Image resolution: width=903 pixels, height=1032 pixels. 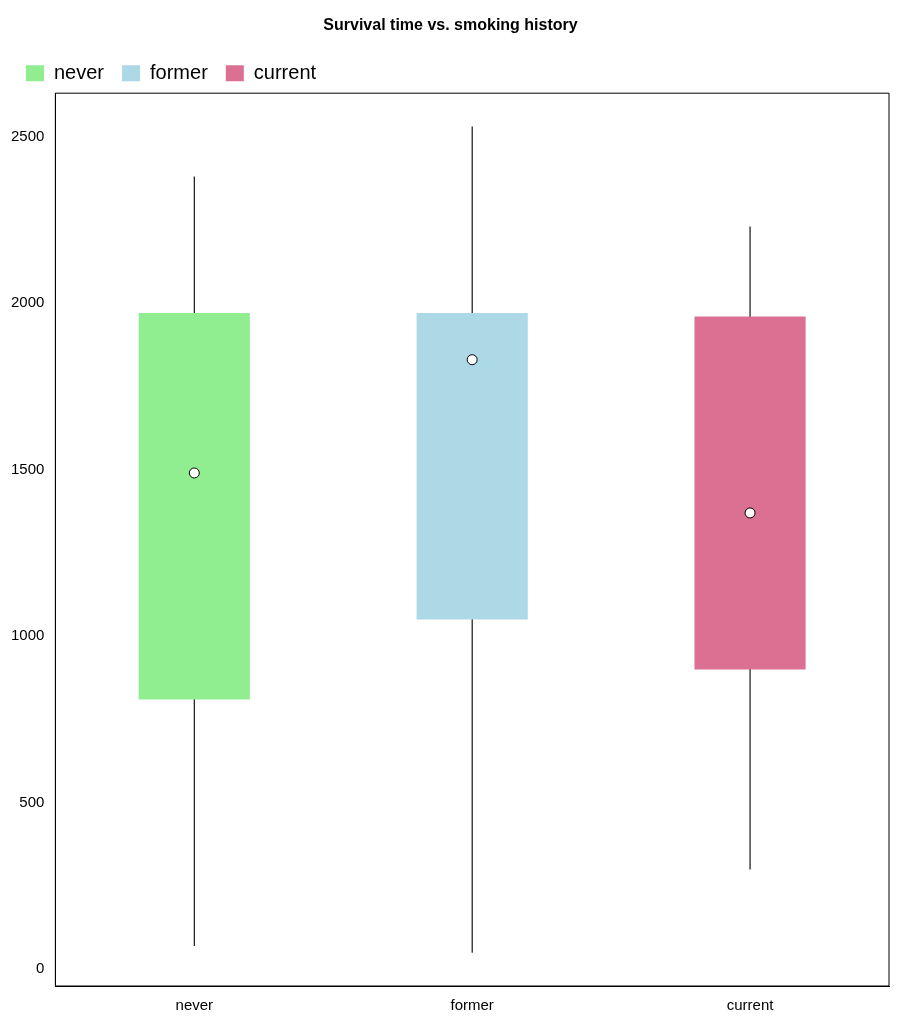 What do you see at coordinates (750, 1005) in the screenshot?
I see `x-tick-label: current` at bounding box center [750, 1005].